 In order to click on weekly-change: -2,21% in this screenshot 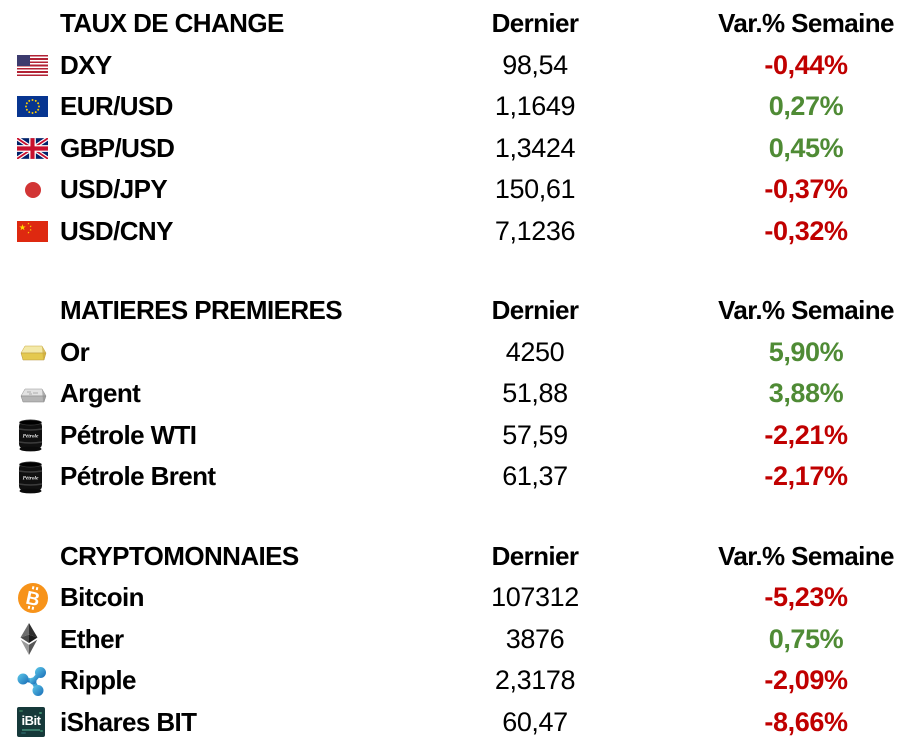, I will do `click(806, 434)`.